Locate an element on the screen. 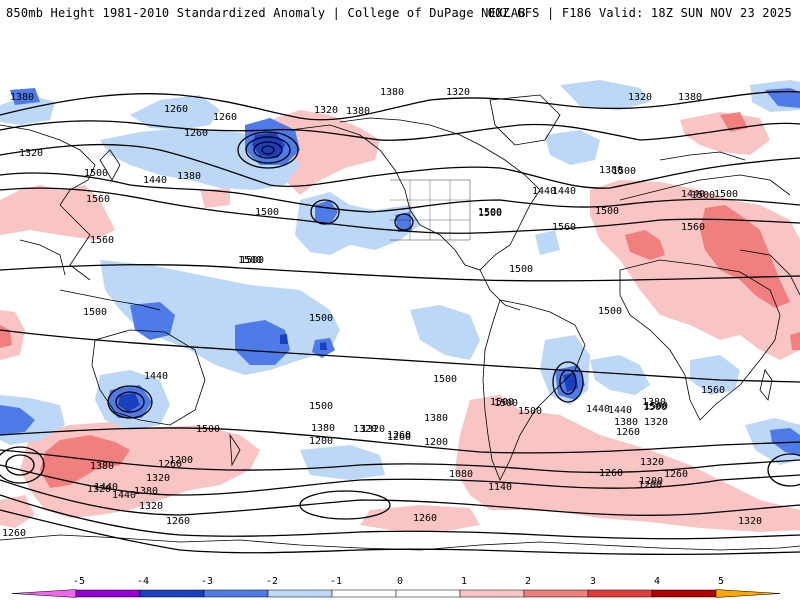  colorbar-label: 2 is located at coordinates (528, 581).